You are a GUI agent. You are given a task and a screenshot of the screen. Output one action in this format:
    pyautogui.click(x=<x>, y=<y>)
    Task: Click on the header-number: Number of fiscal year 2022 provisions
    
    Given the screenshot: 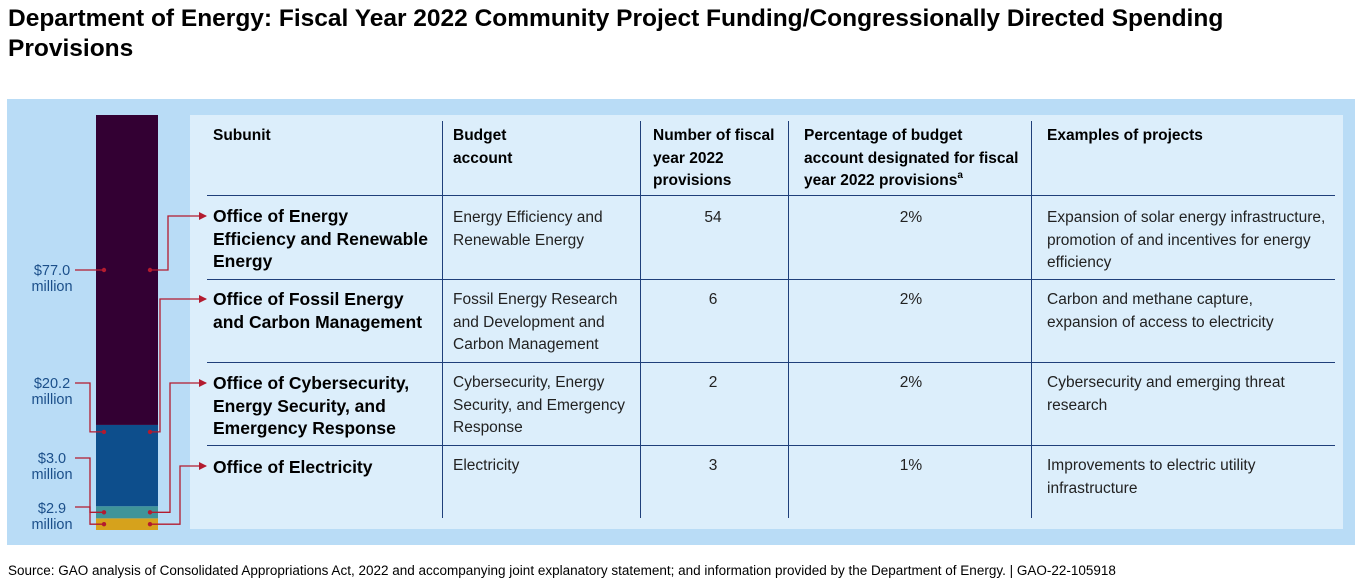 What is the action you would take?
    pyautogui.click(x=714, y=158)
    